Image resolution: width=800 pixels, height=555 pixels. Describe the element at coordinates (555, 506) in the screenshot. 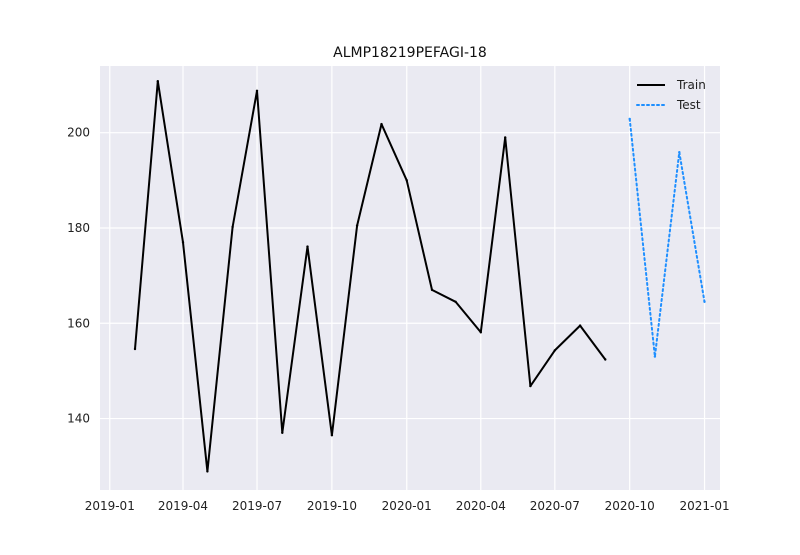

I see `x-tick-label: 2020-07` at that location.